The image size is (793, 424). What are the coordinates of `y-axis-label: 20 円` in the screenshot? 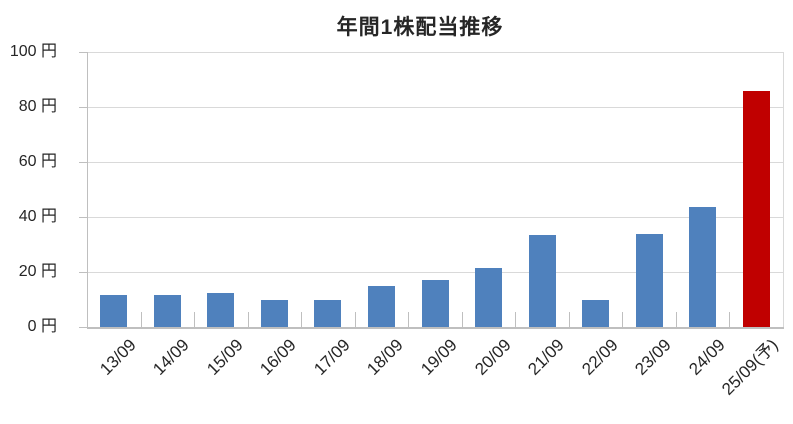 It's located at (37, 271).